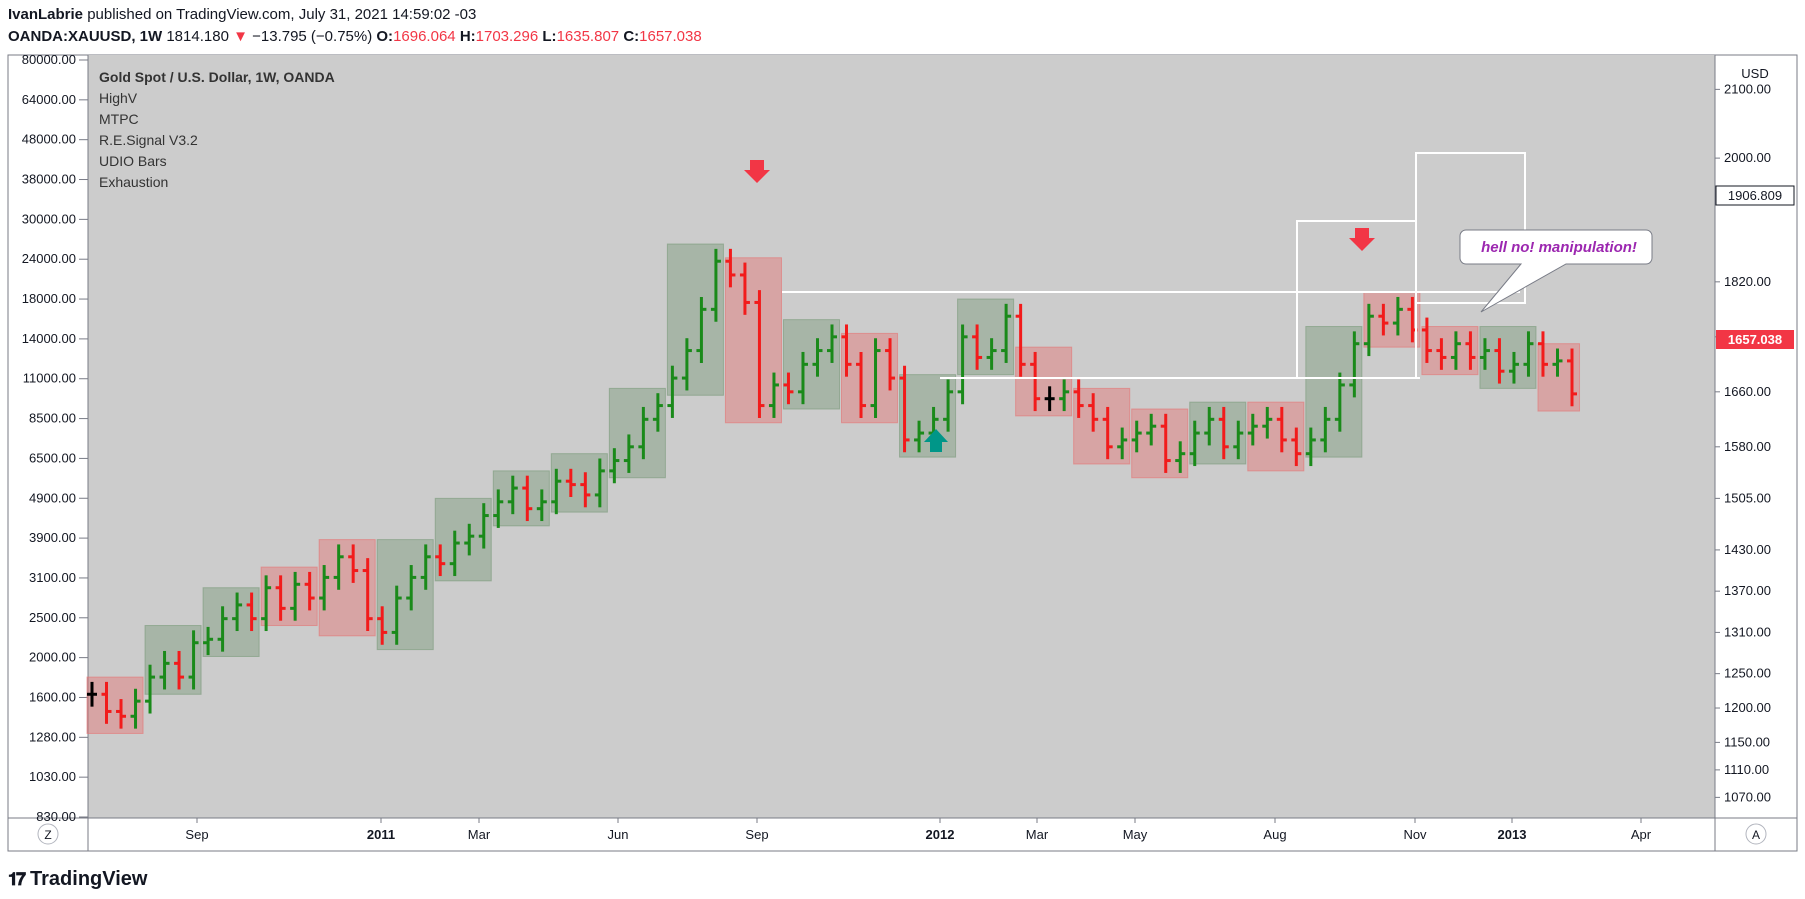 The width and height of the screenshot is (1805, 899). What do you see at coordinates (52, 657) in the screenshot?
I see `left-axis-tick-label: 2000.00` at bounding box center [52, 657].